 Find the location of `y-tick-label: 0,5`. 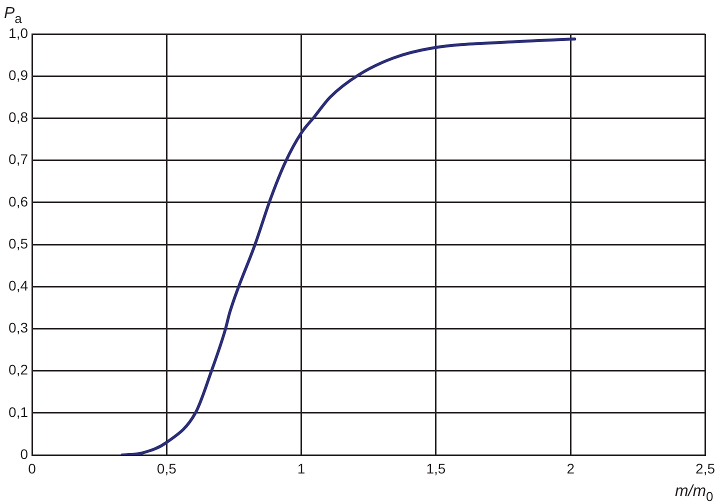

y-tick-label: 0,5 is located at coordinates (18, 243).